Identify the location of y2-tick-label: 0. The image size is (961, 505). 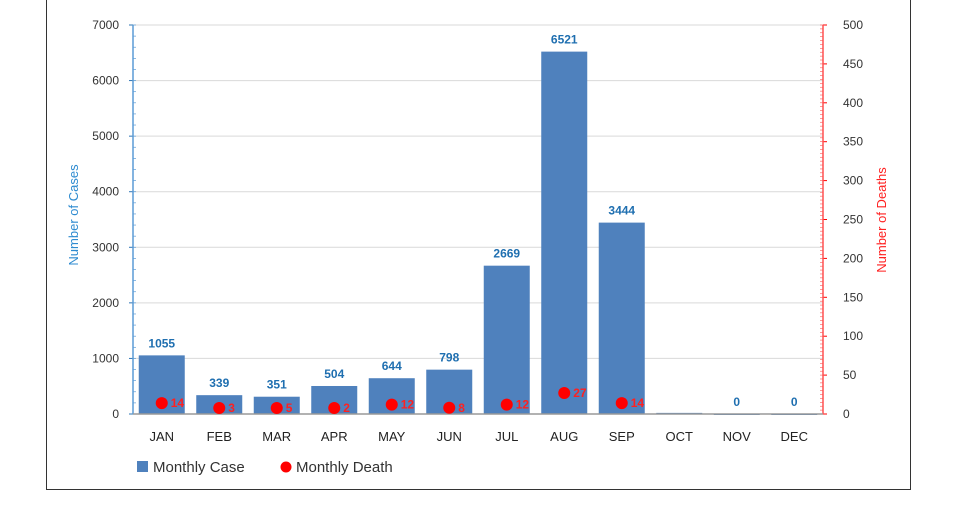
(846, 414).